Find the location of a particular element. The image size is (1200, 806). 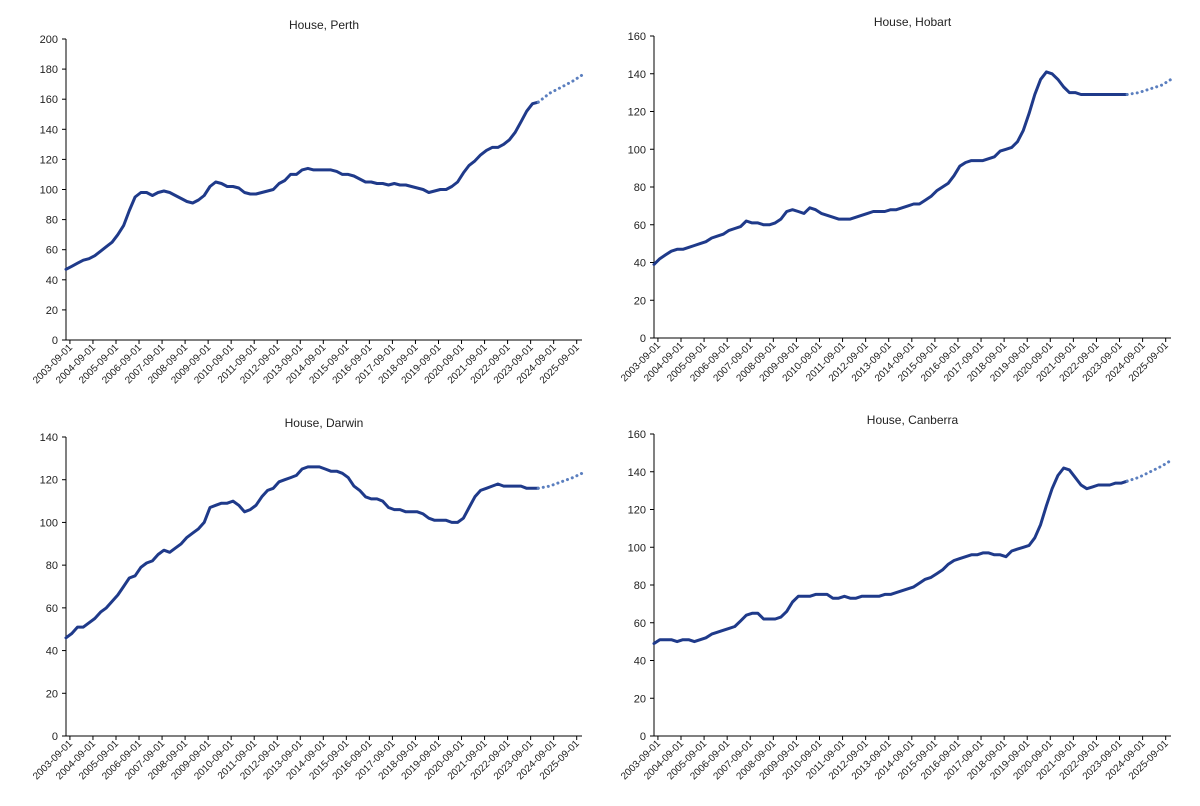

y-tick-label: 200 is located at coordinates (49, 40).